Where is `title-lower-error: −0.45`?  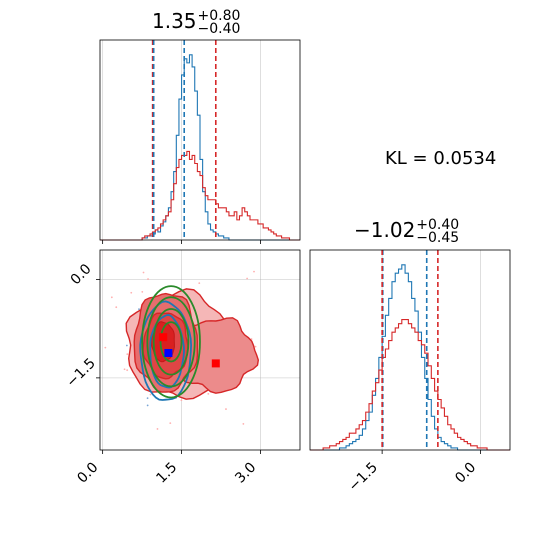 title-lower-error: −0.45 is located at coordinates (438, 237).